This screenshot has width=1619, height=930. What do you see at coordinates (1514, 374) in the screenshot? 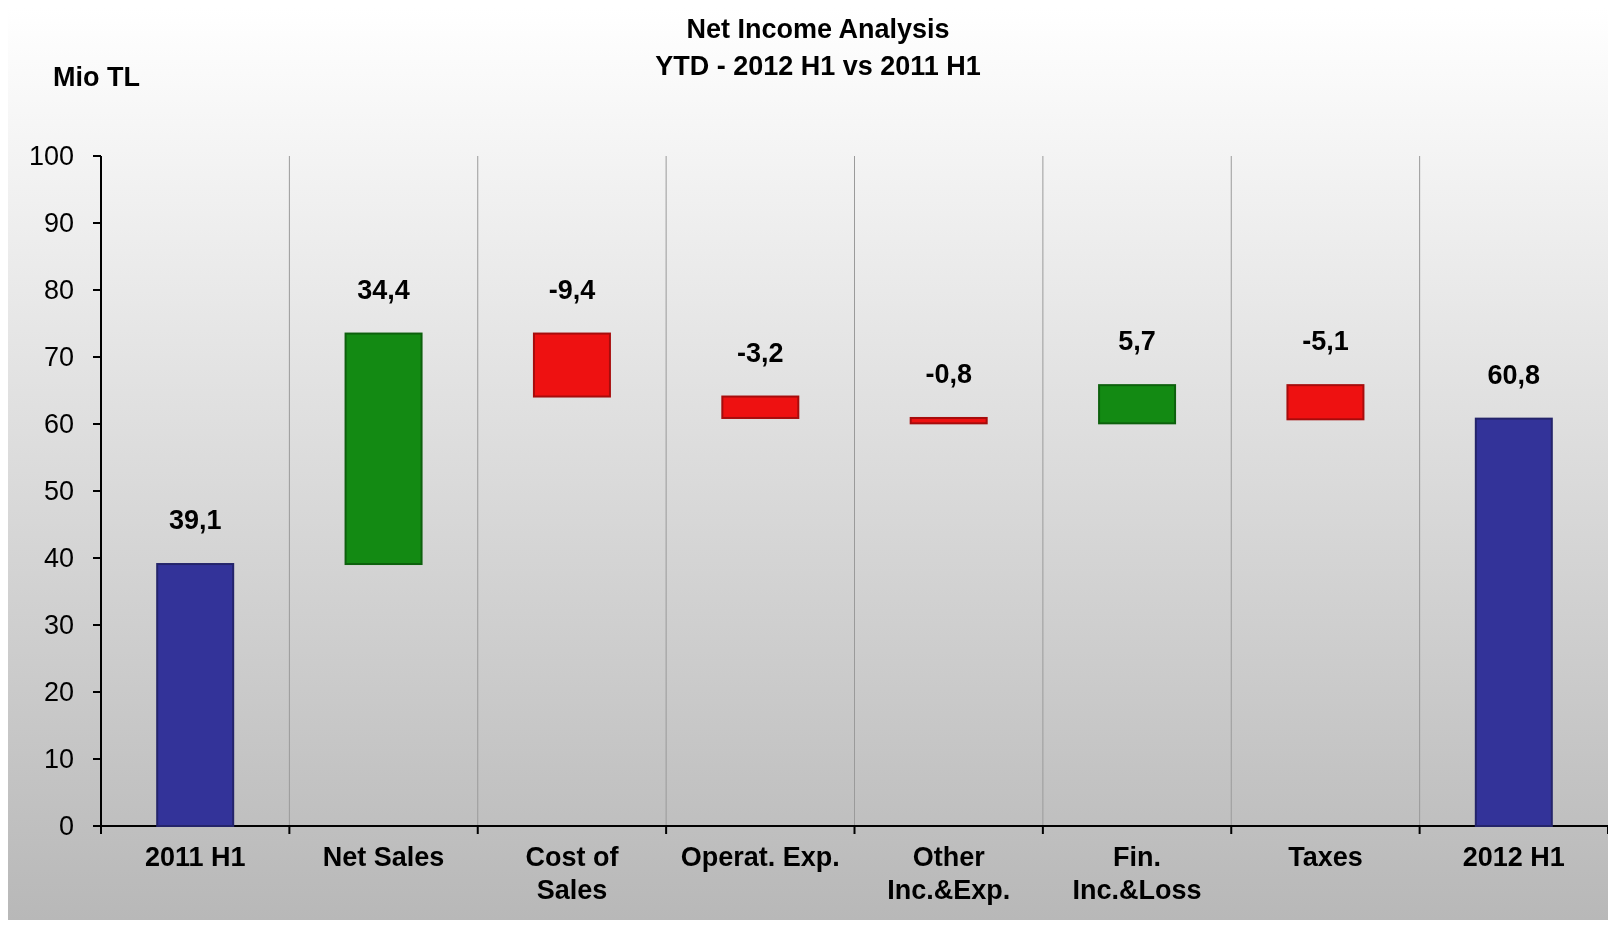
I see `data-label: 60,8` at bounding box center [1514, 374].